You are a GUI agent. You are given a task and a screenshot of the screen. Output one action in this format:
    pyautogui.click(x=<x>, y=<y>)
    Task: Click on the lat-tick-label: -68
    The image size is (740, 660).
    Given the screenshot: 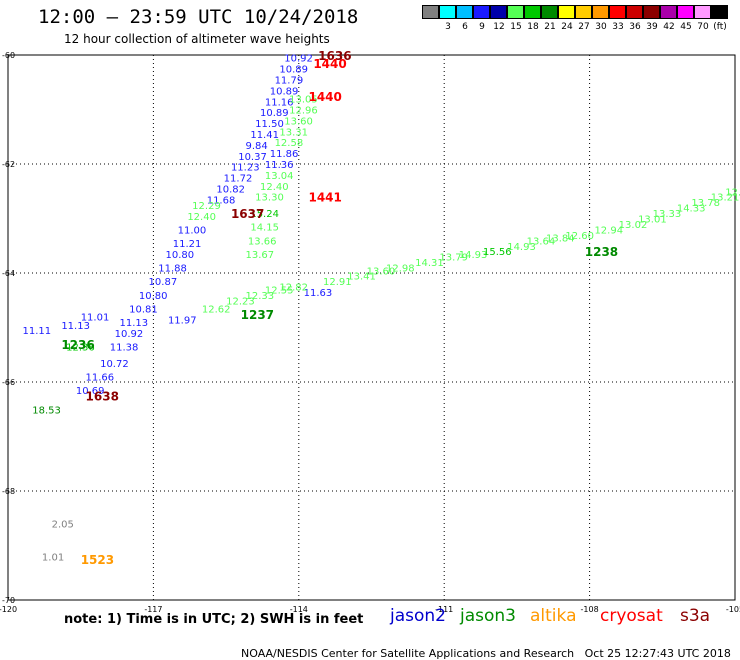 What is the action you would take?
    pyautogui.click(x=8, y=491)
    